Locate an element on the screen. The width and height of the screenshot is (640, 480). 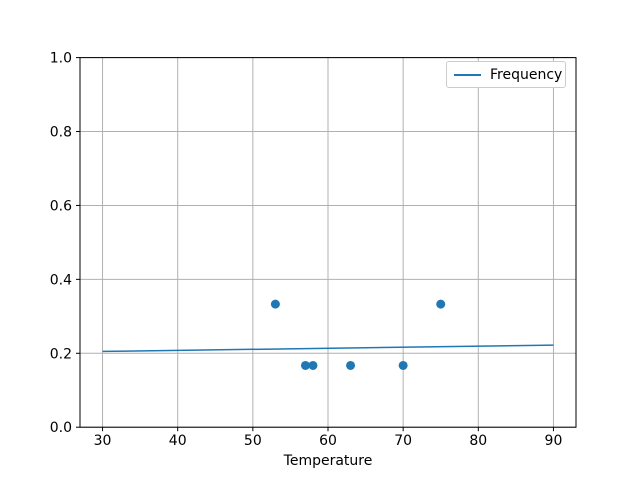
x-axis-label: Temperature is located at coordinates (328, 461).